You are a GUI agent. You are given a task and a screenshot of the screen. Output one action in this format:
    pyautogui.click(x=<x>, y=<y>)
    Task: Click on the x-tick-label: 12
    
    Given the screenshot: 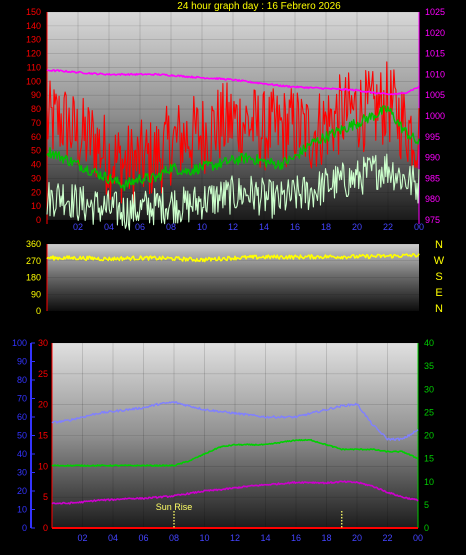 What is the action you would take?
    pyautogui.click(x=235, y=538)
    